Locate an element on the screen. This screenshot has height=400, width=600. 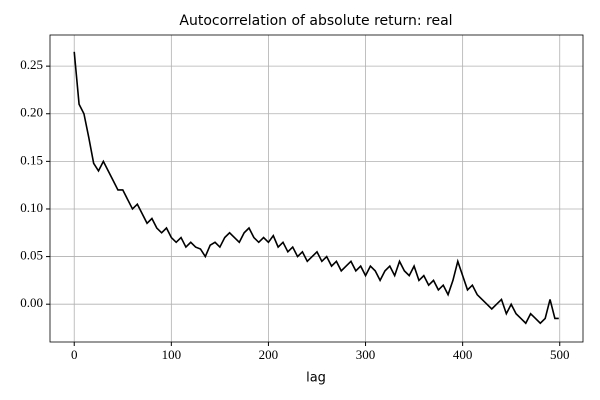
y-tick-label: 0.05 is located at coordinates (31, 255).